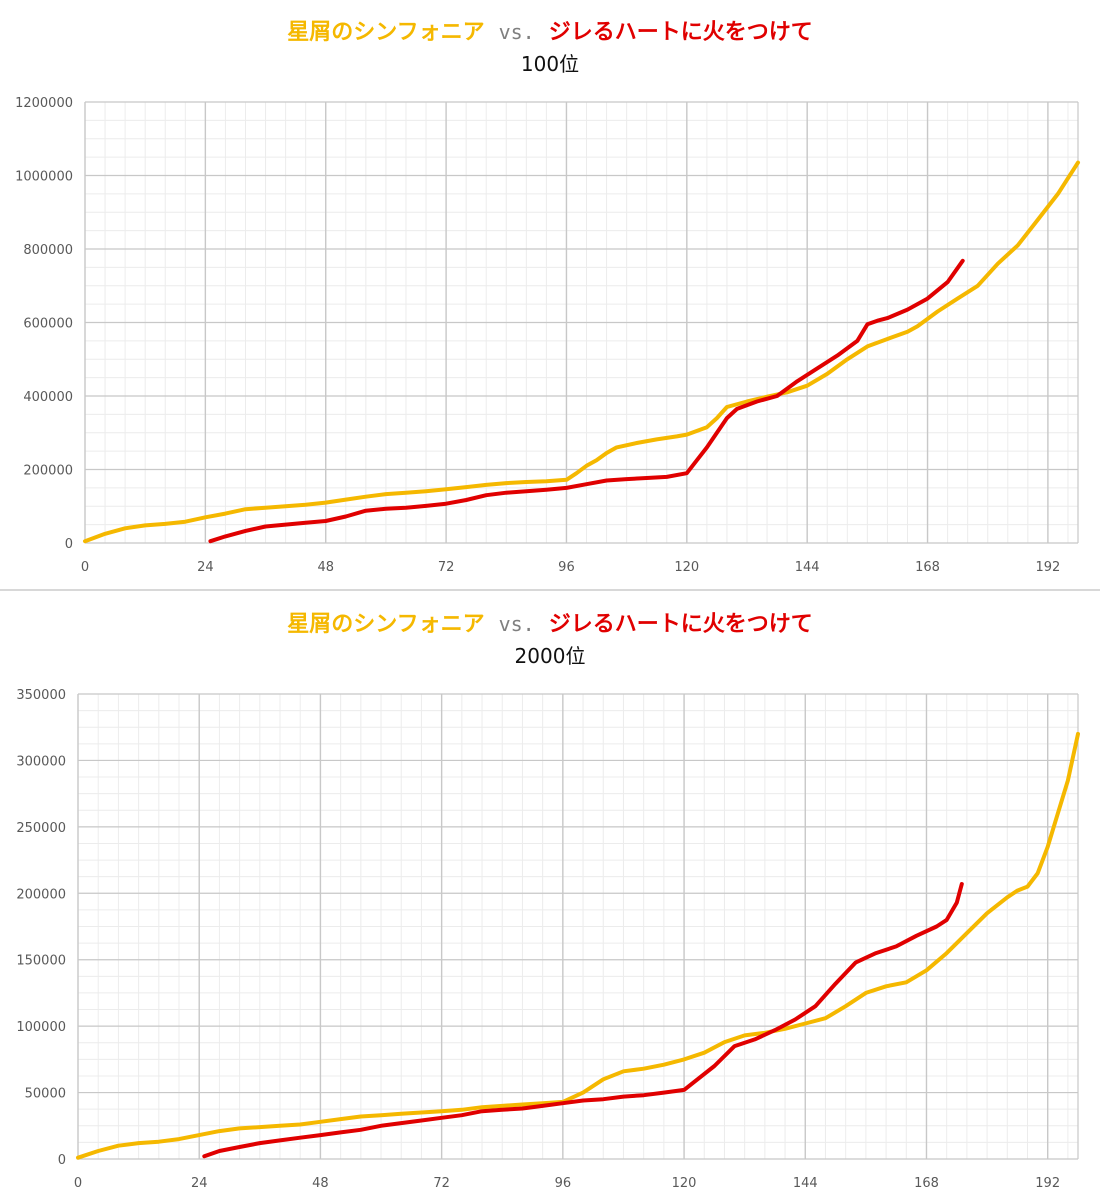 This screenshot has width=1100, height=1200. What do you see at coordinates (550, 64) in the screenshot?
I see `chart-subtitle: 100位` at bounding box center [550, 64].